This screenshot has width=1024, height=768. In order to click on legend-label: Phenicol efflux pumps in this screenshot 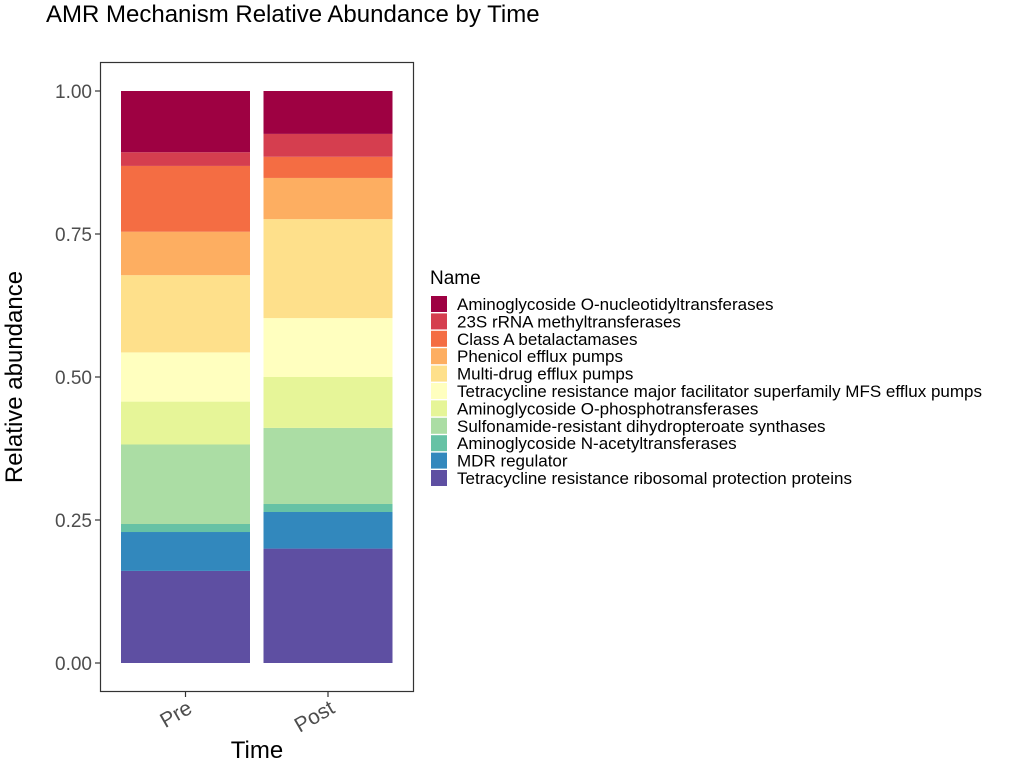, I will do `click(540, 356)`.